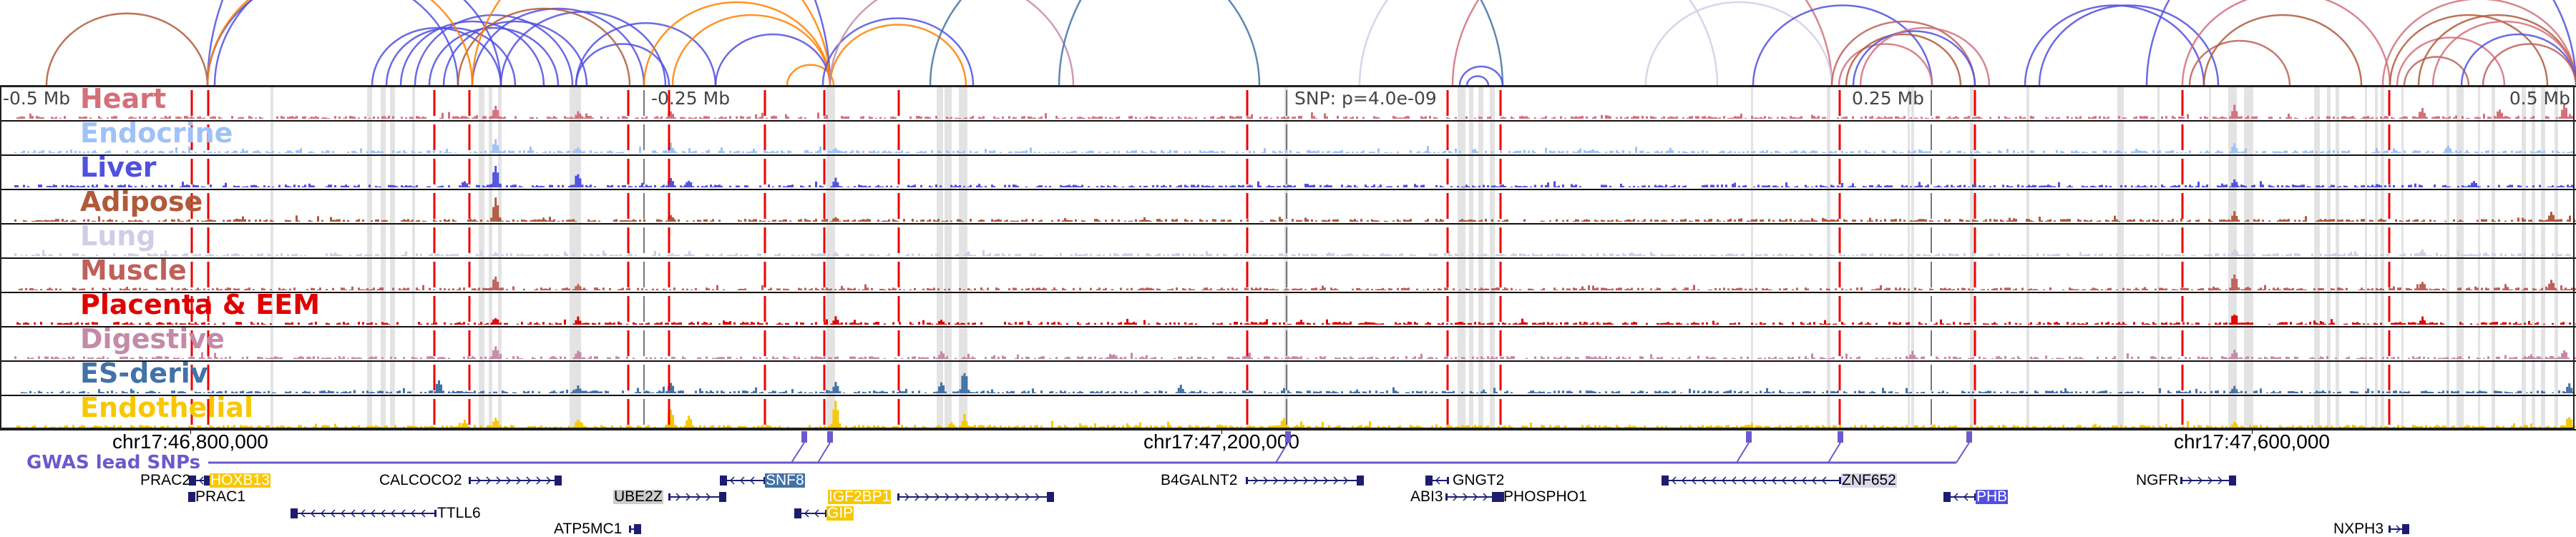 The height and width of the screenshot is (537, 2576). What do you see at coordinates (518, 43) in the screenshot?
I see `chromatin-loop-arc` at bounding box center [518, 43].